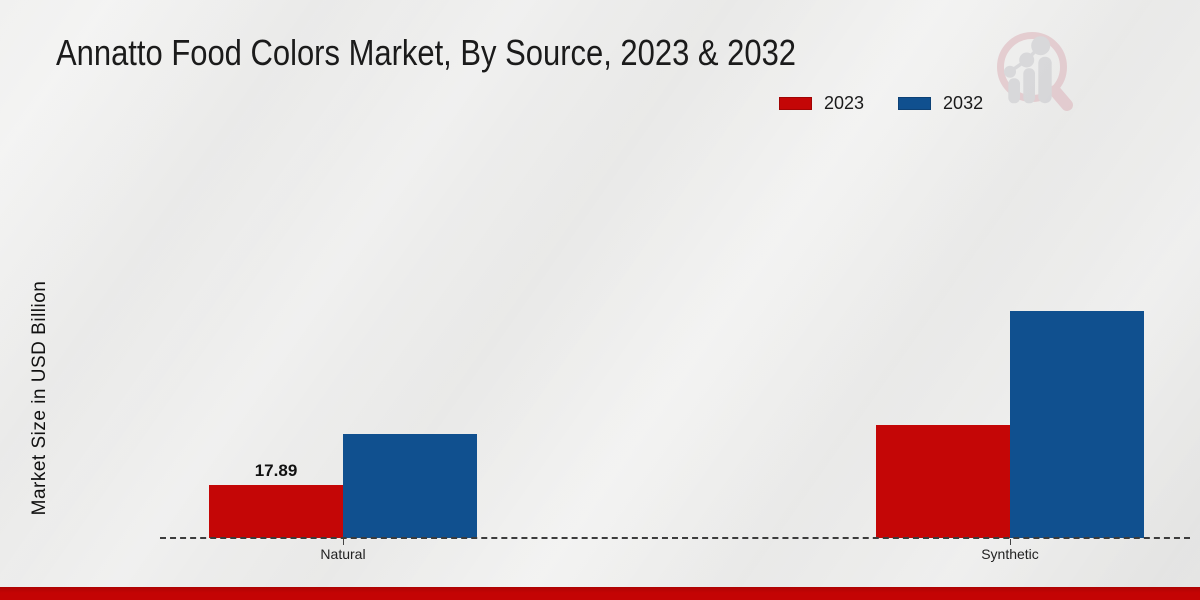  What do you see at coordinates (1028, 70) in the screenshot?
I see `bar-trend-icon` at bounding box center [1028, 70].